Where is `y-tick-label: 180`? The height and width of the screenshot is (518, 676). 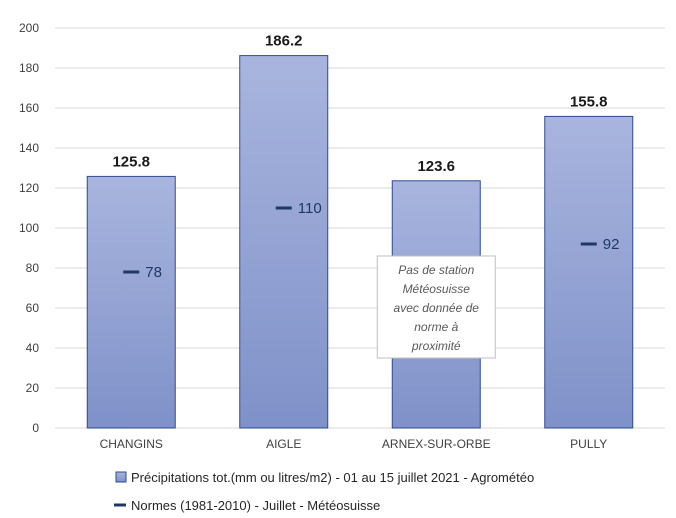
y-tick-label: 180 is located at coordinates (29, 68).